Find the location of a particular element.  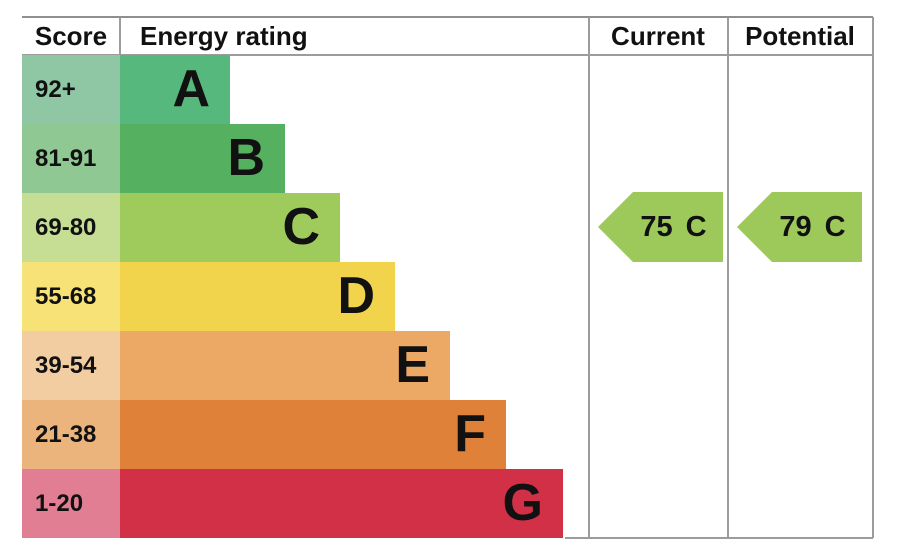

potential-rating-grade: C is located at coordinates (835, 226).